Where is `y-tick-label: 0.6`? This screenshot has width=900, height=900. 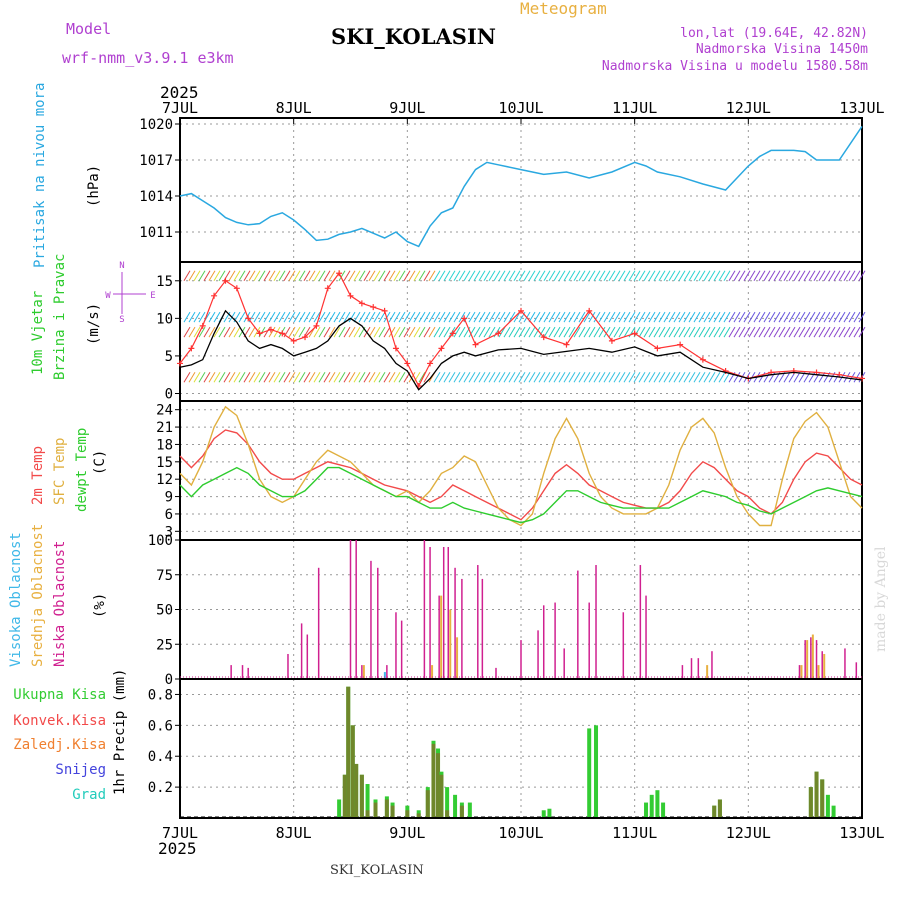 y-tick-label: 0.6 is located at coordinates (160, 726).